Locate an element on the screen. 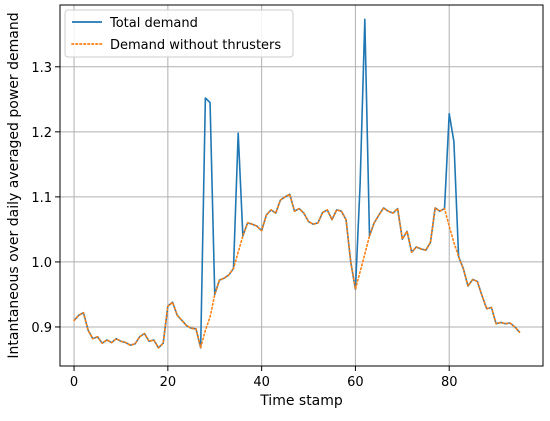  x-tick-label: 20 is located at coordinates (168, 382).